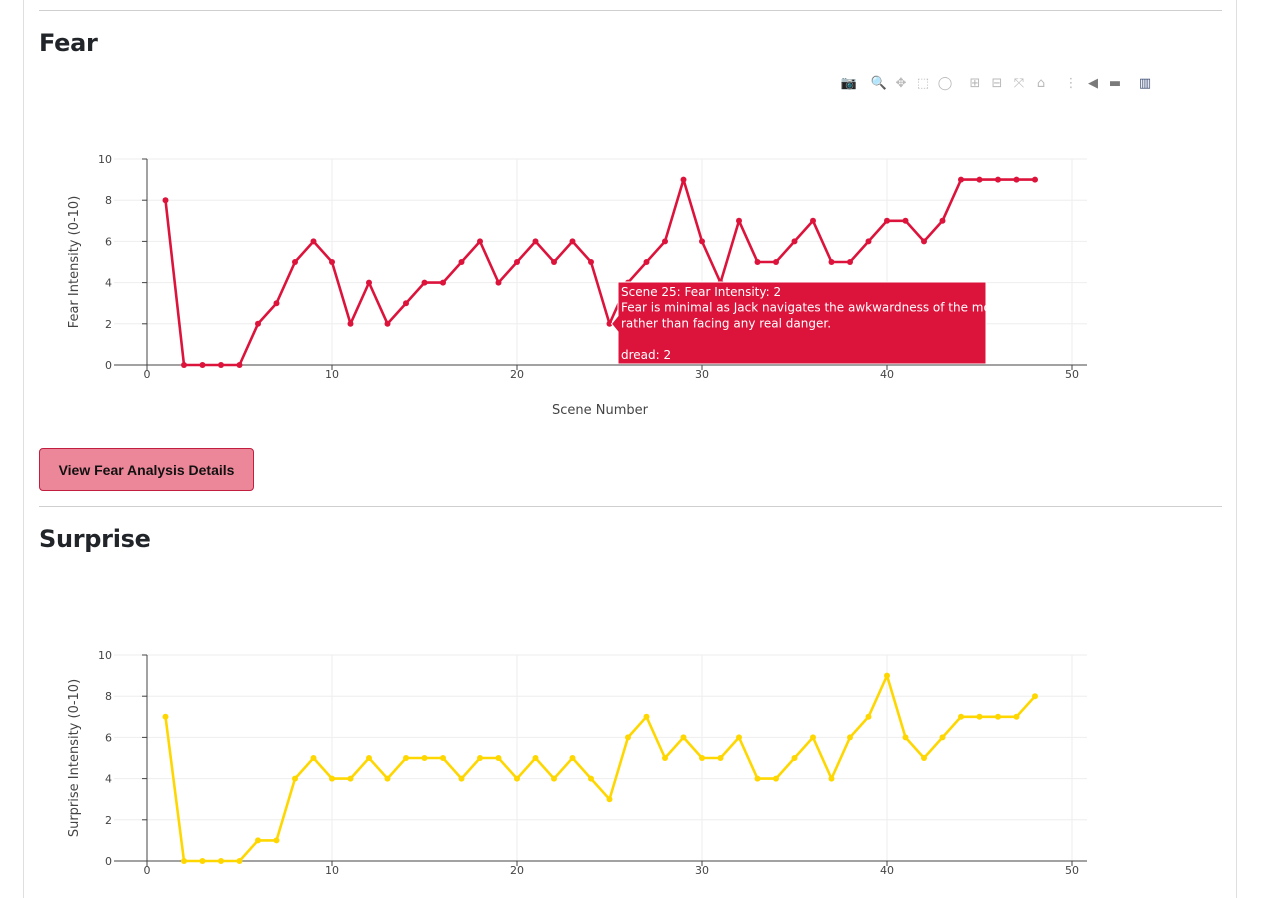 The width and height of the screenshot is (1262, 898). What do you see at coordinates (1041, 83) in the screenshot?
I see `reset-axes-icon: ⌂` at bounding box center [1041, 83].